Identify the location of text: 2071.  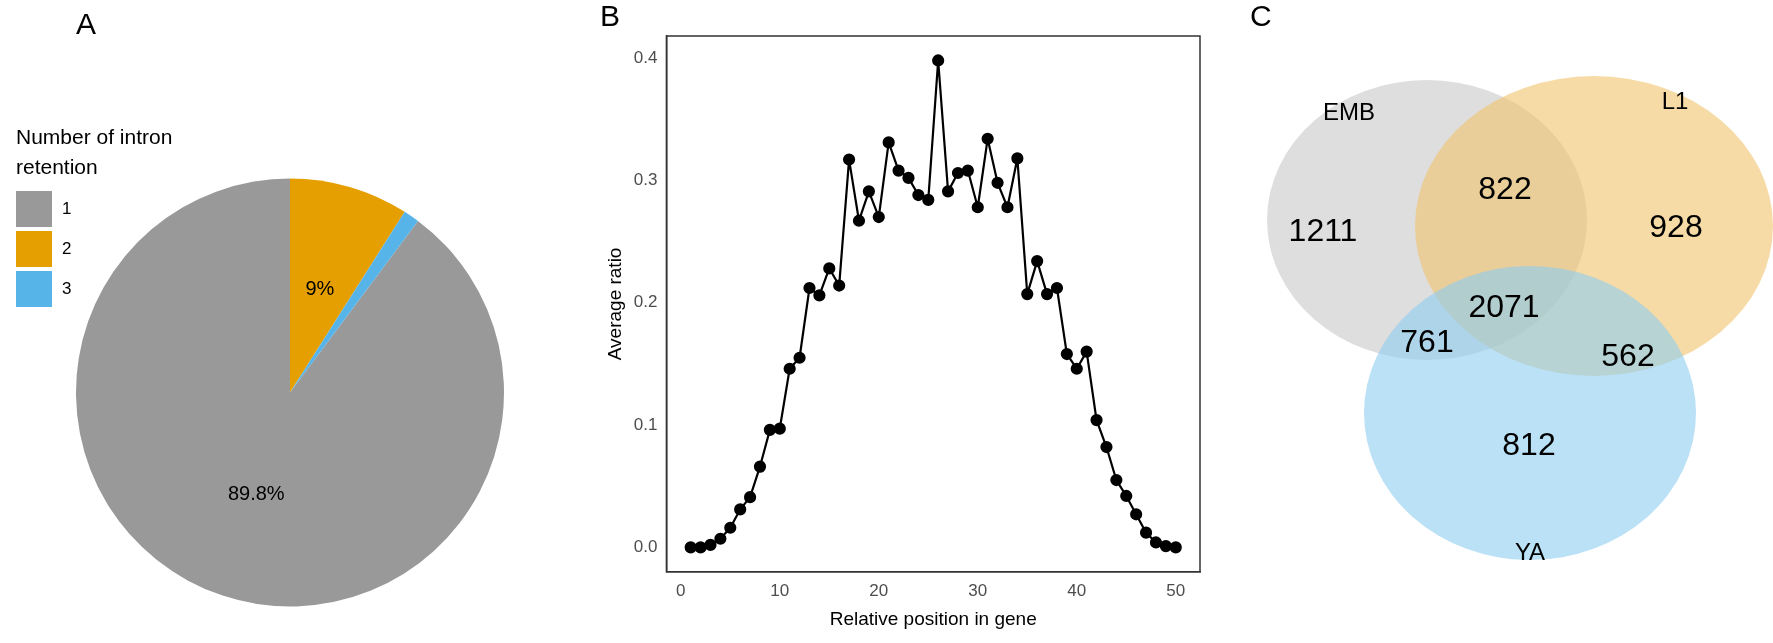
(1504, 305).